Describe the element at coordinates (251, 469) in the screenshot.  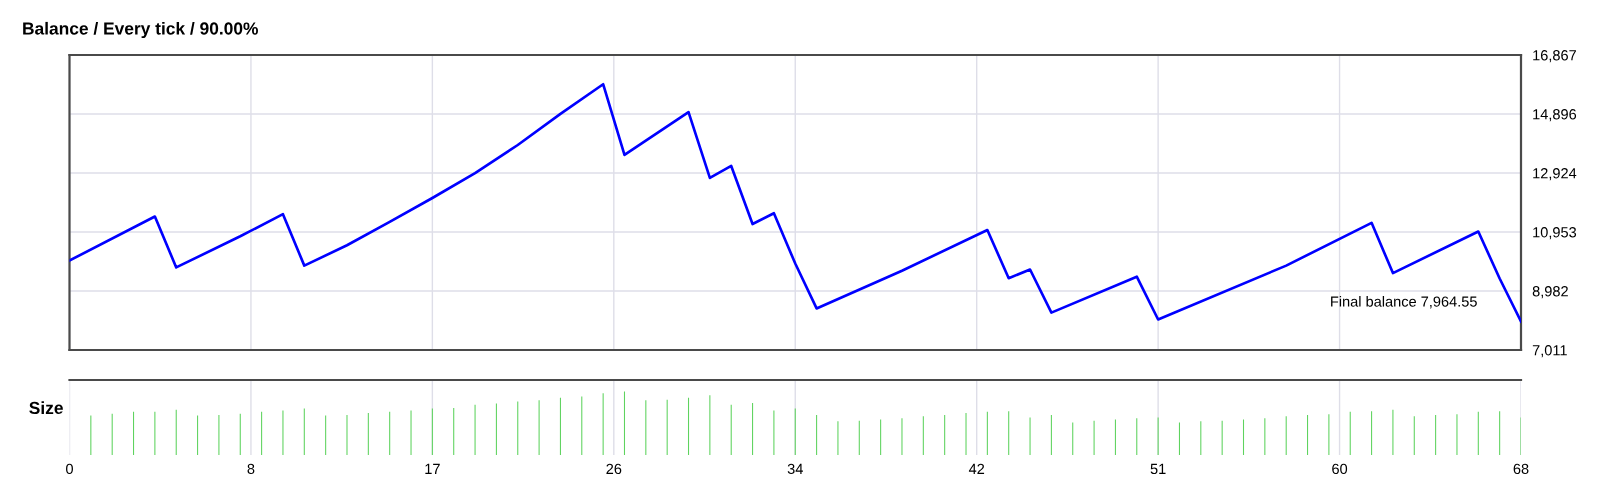
I see `x-tick-label: 8` at that location.